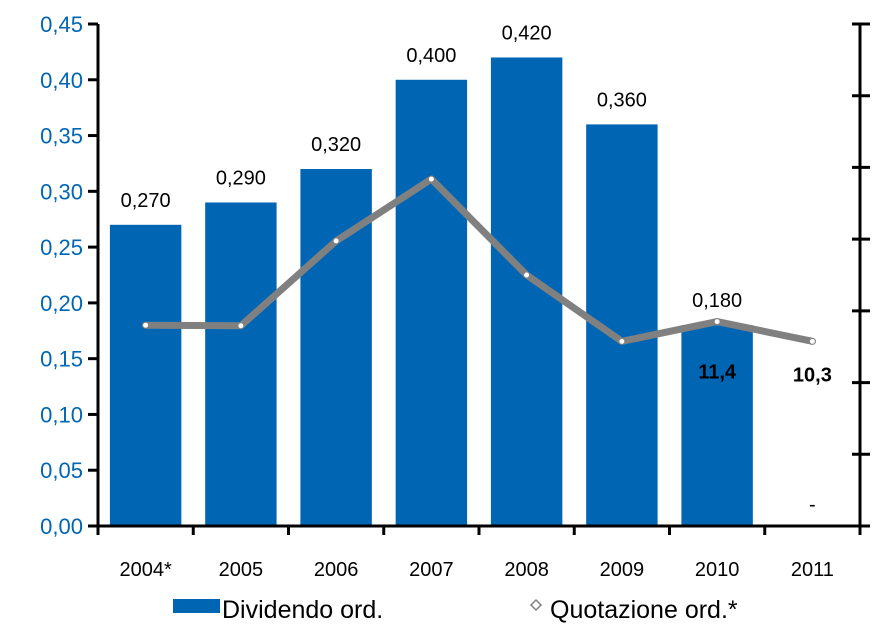 This screenshot has width=875, height=624. Describe the element at coordinates (812, 505) in the screenshot. I see `bar-data-label: -` at that location.